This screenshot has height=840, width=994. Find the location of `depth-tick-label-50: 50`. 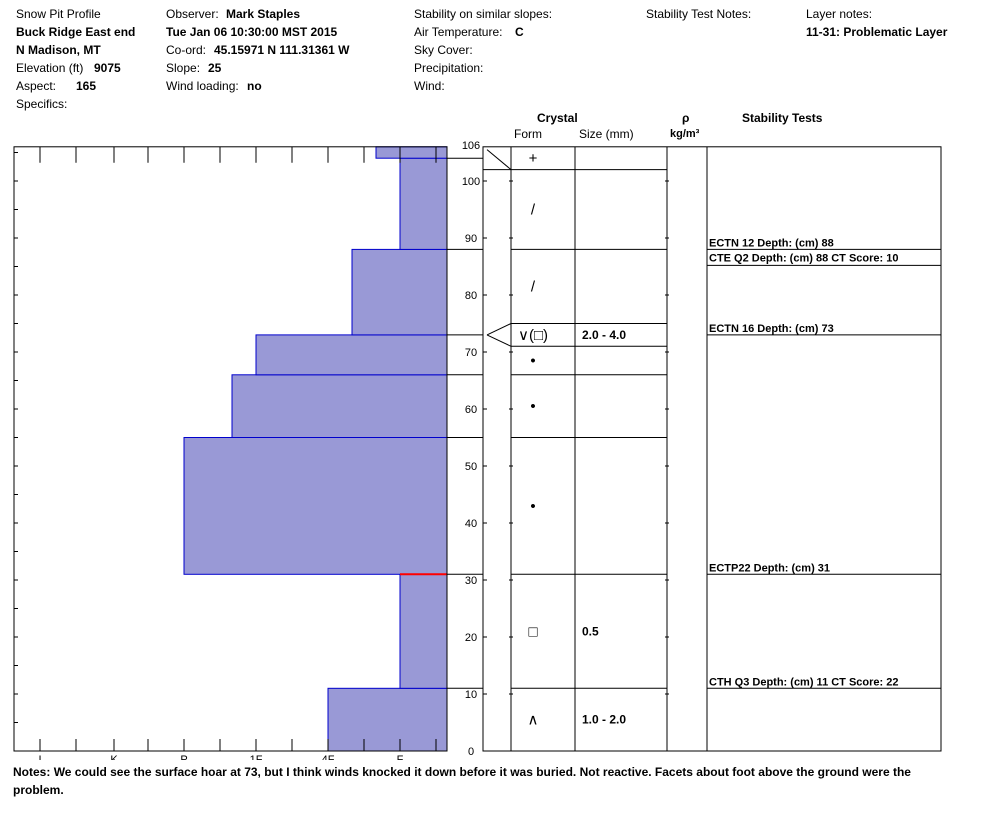

depth-tick-label-50: 50 is located at coordinates (471, 467).